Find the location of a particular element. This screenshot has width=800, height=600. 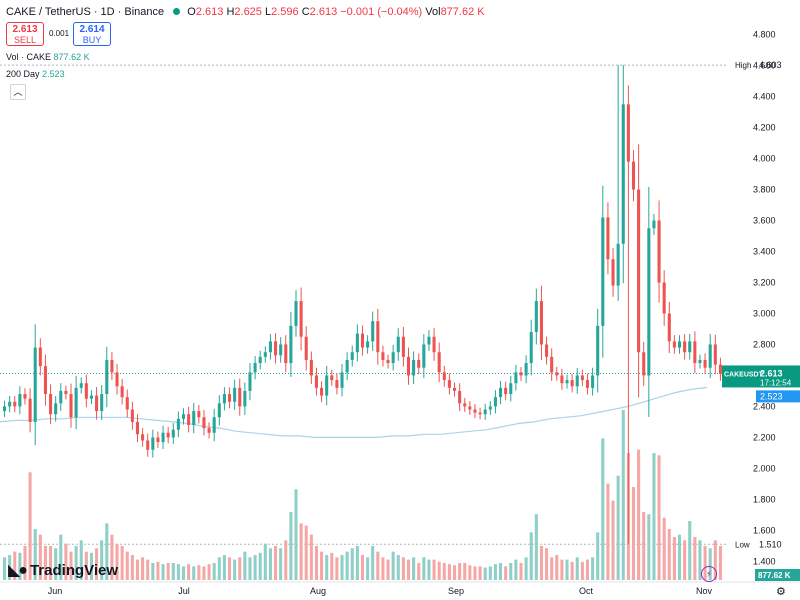

volume-tag-value: 877.62 K is located at coordinates (774, 575).